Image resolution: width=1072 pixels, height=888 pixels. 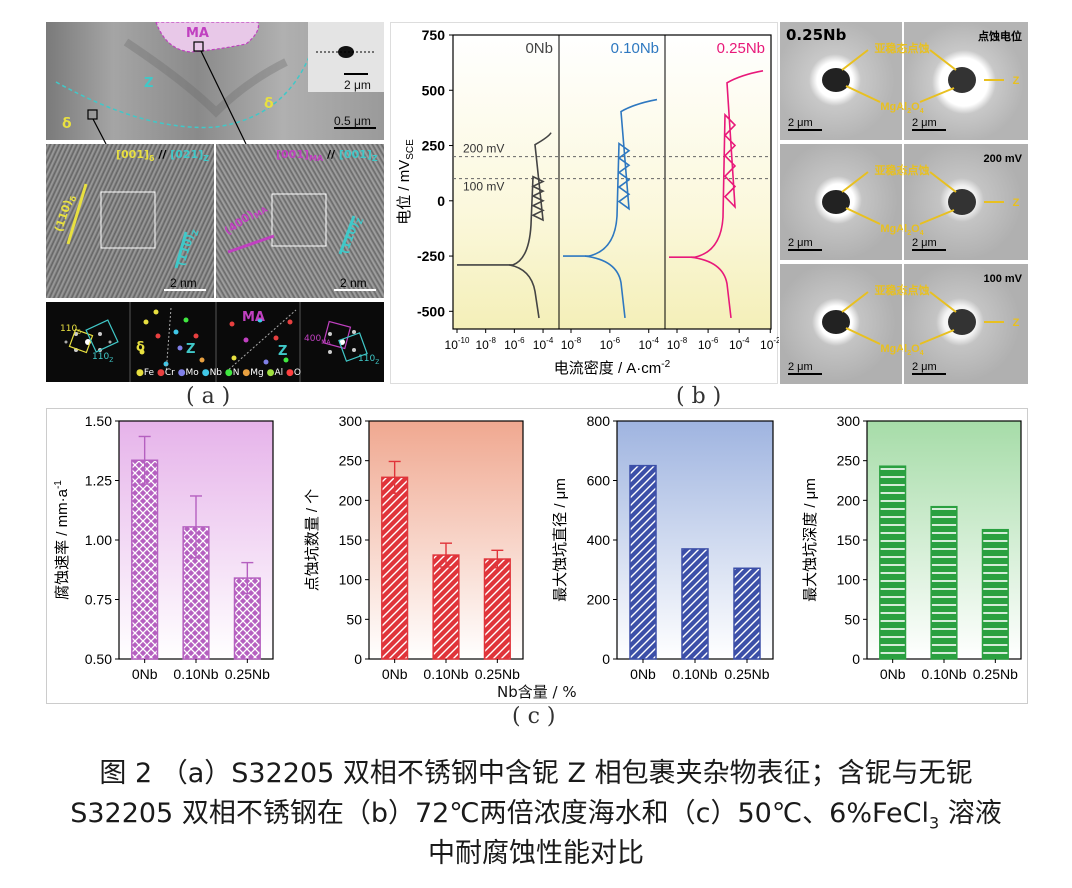 I want to click on x-tick-label: 10⁻⁸, so click(x=485, y=344).